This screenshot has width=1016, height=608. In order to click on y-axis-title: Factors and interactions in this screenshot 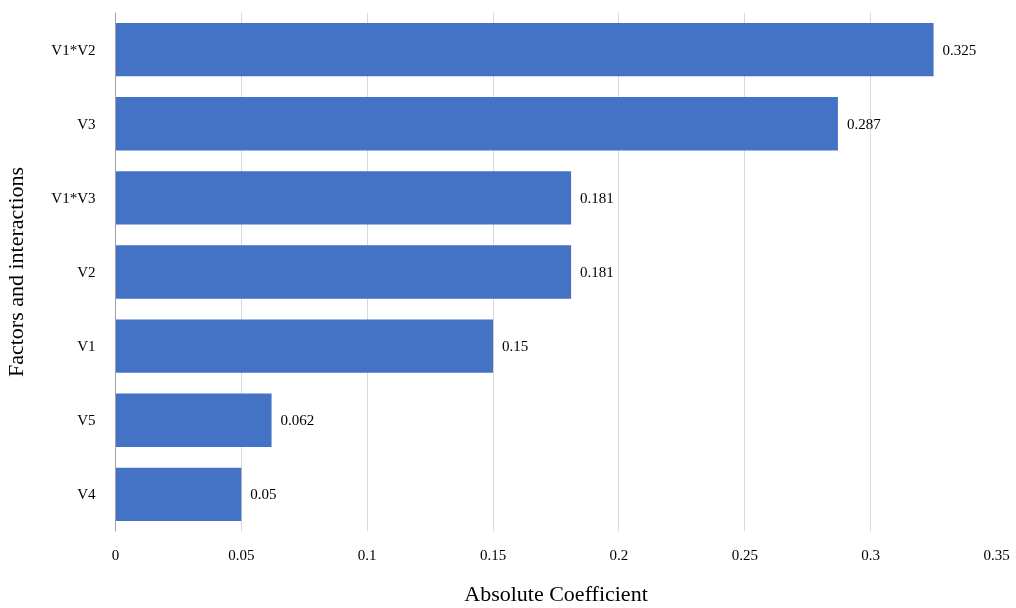, I will do `click(16, 272)`.